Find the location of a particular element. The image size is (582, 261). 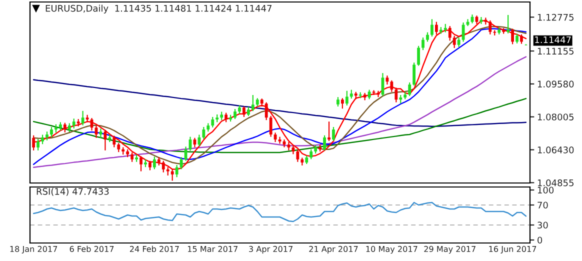

x-tick-label: 3 Apr 2017 is located at coordinates (270, 250).